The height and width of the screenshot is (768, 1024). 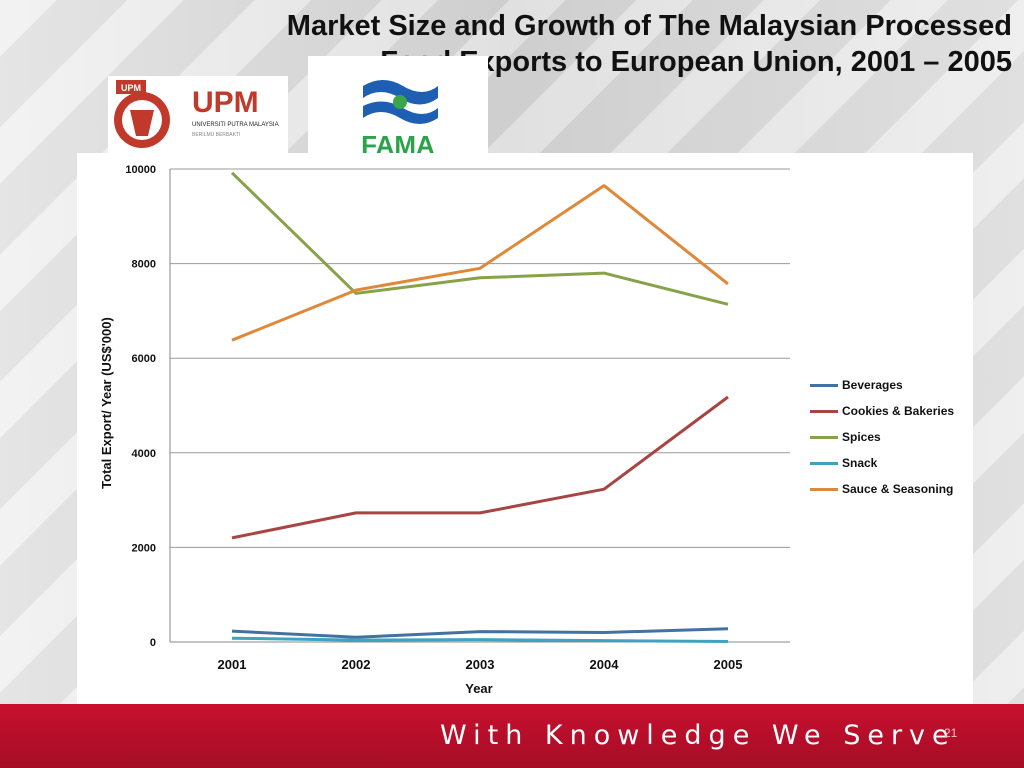 I want to click on y-tick-label: 10000, so click(x=140, y=170).